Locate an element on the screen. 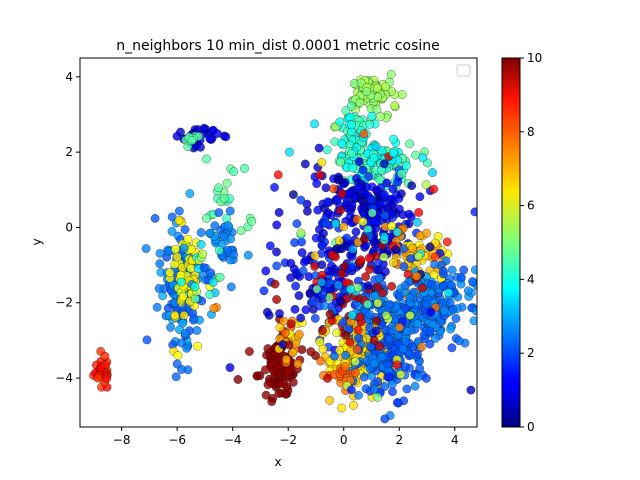 The height and width of the screenshot is (480, 640). colorbar-tick-label: 4 is located at coordinates (531, 279).